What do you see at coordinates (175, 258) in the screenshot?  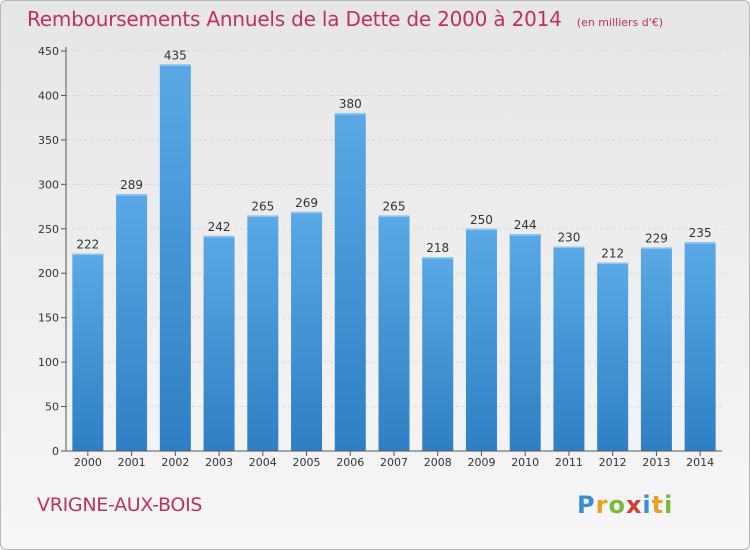 I see `bar-2002` at bounding box center [175, 258].